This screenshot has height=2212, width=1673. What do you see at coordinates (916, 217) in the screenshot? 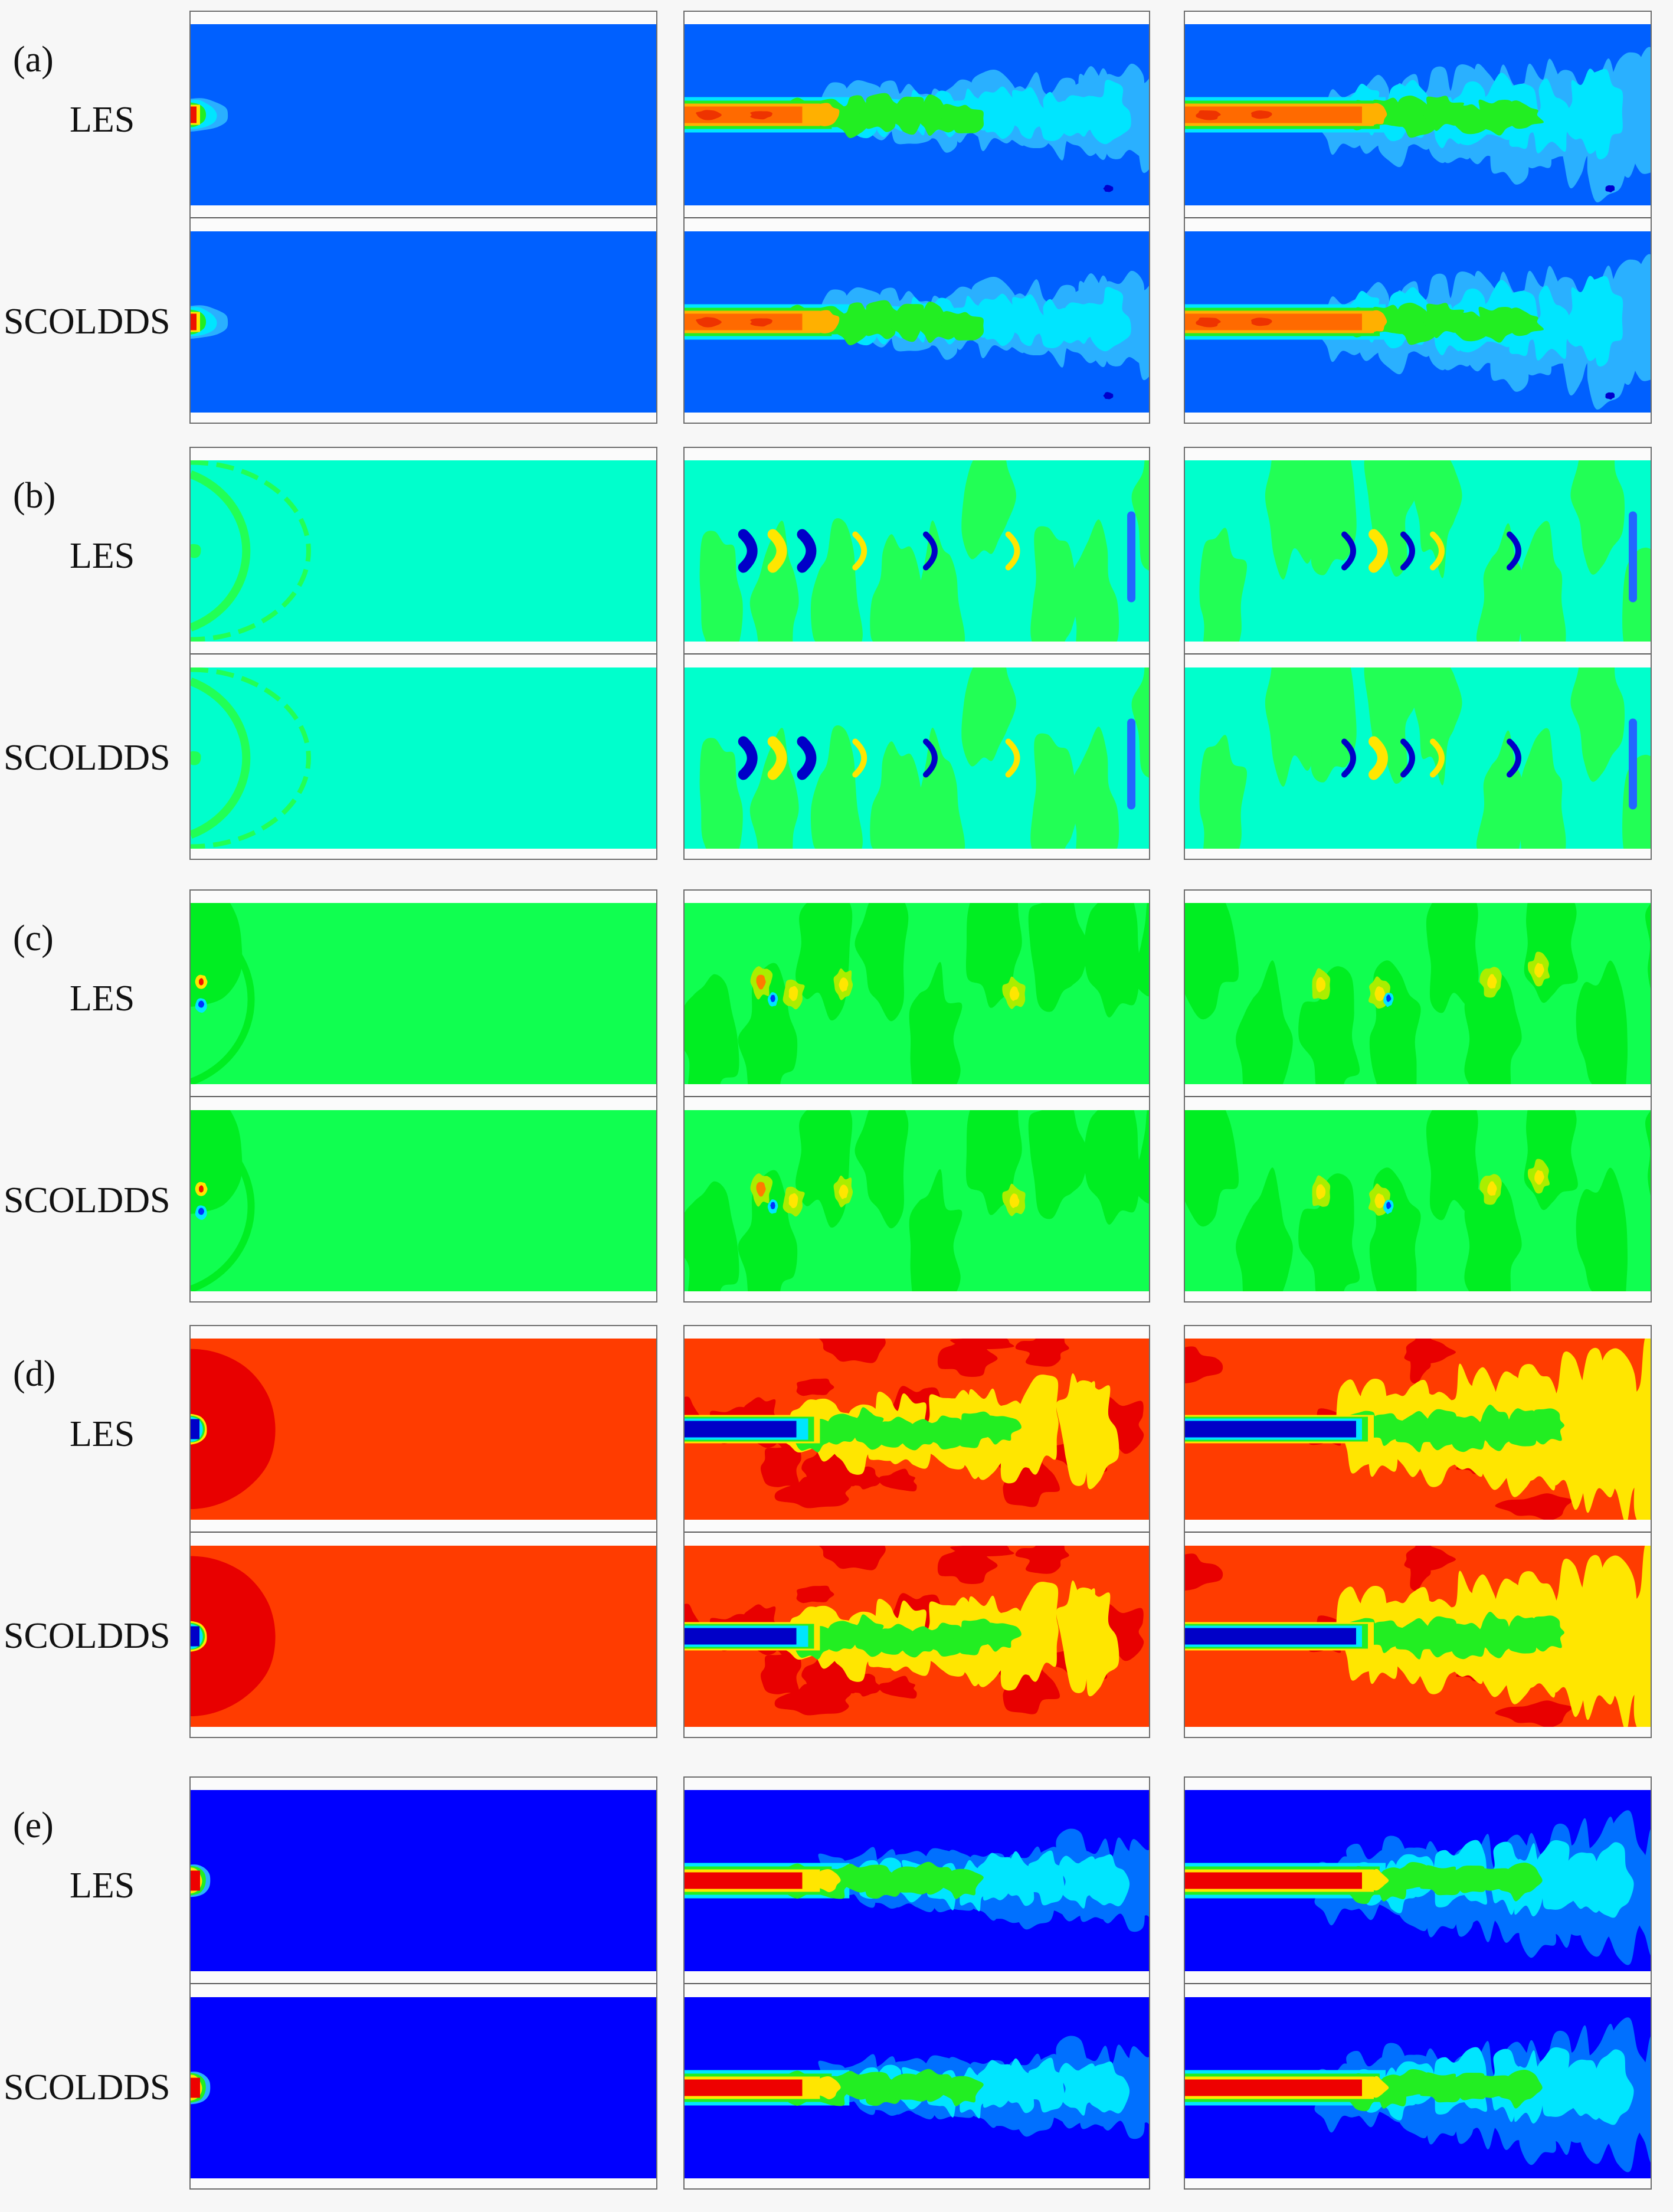
I see `panel-column-mid` at bounding box center [916, 217].